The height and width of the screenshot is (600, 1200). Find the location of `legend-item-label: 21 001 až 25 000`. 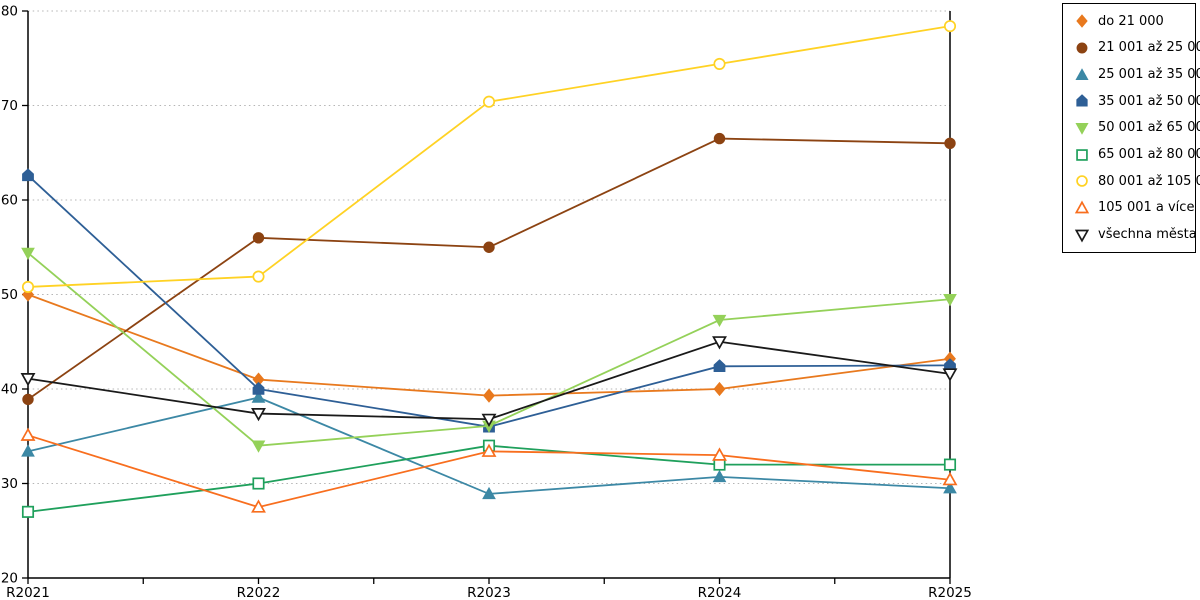

legend-item-label: 21 001 až 25 000 is located at coordinates (1149, 48).